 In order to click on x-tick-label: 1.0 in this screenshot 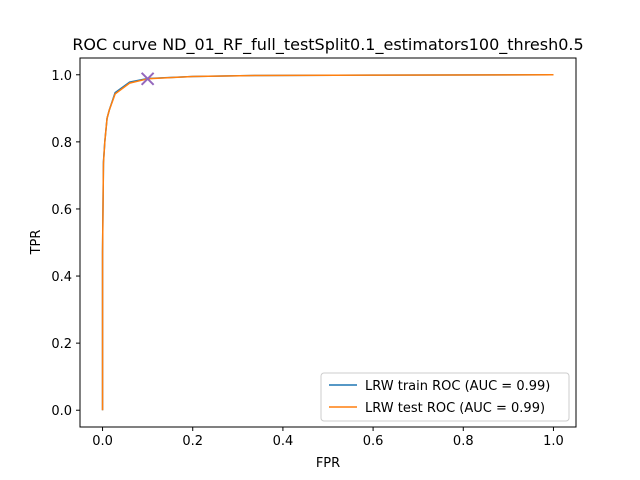, I will do `click(553, 441)`.